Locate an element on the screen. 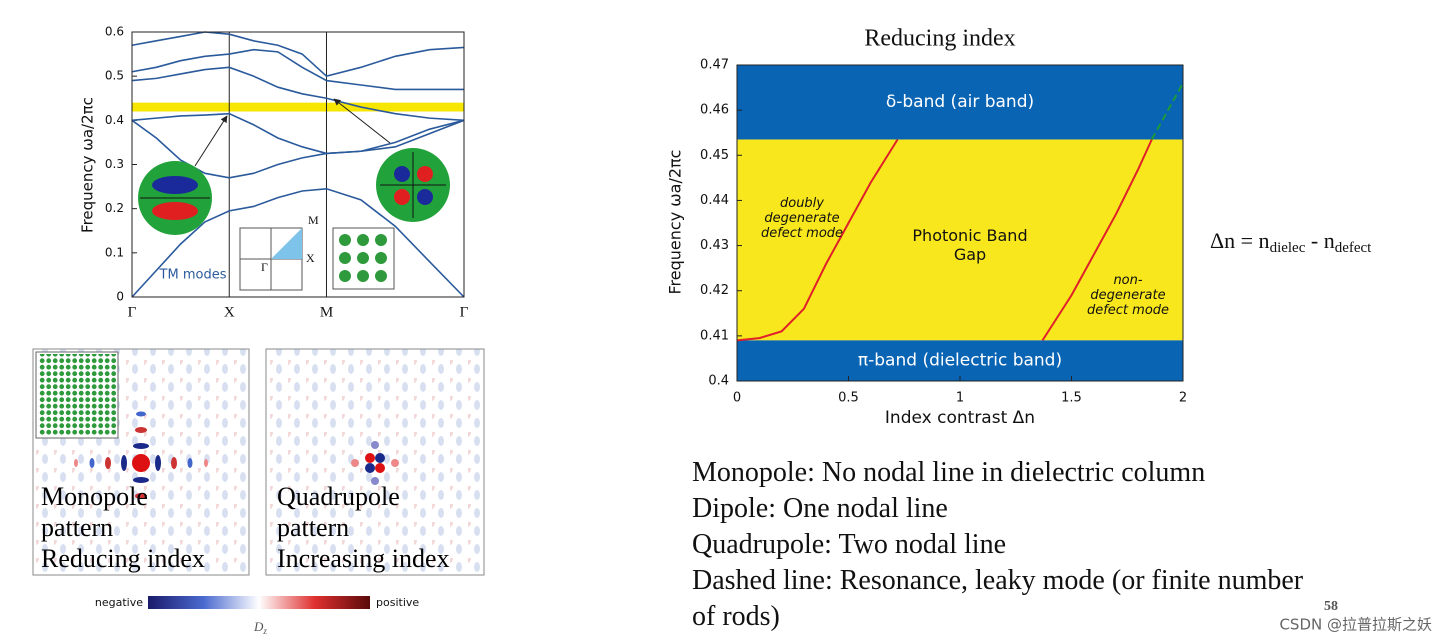 The height and width of the screenshot is (642, 1448). x-tick-label: M is located at coordinates (326, 312).